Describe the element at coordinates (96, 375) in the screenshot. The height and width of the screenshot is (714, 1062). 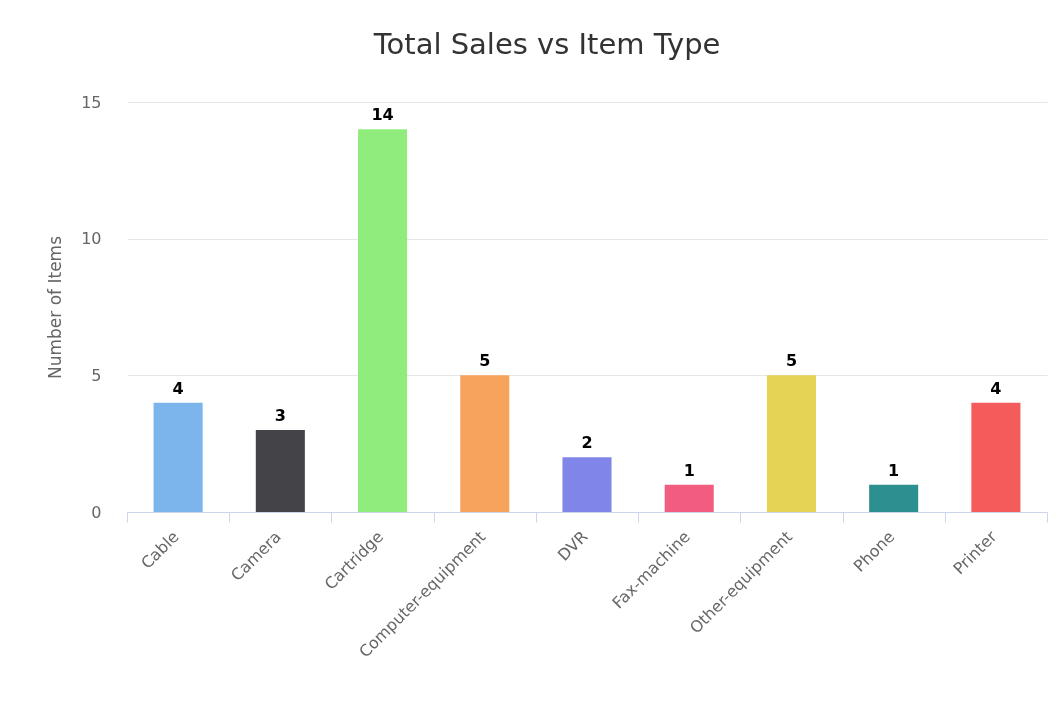
I see `y-tick-label: 5` at that location.